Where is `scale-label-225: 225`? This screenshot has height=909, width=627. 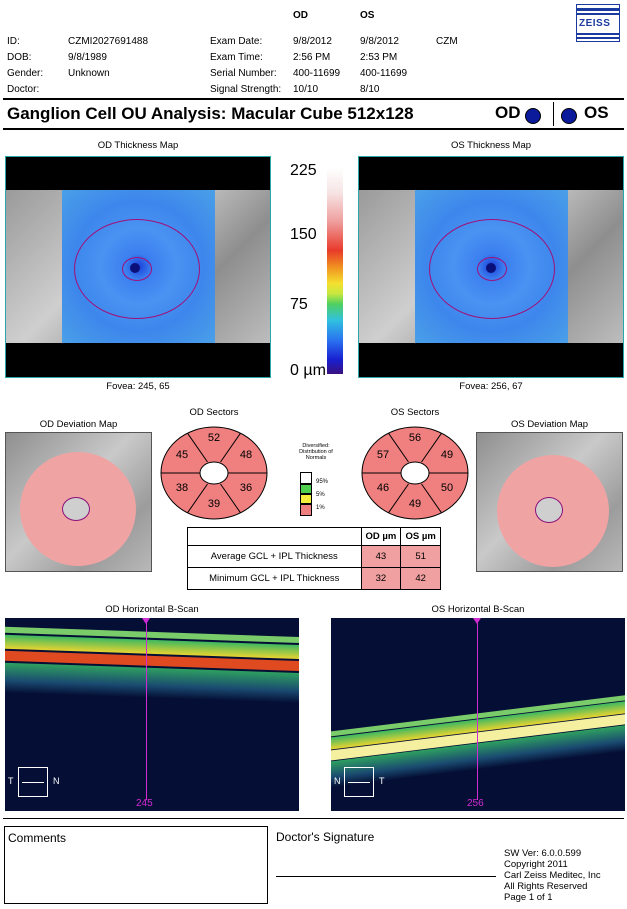
scale-label-225: 225 is located at coordinates (303, 170).